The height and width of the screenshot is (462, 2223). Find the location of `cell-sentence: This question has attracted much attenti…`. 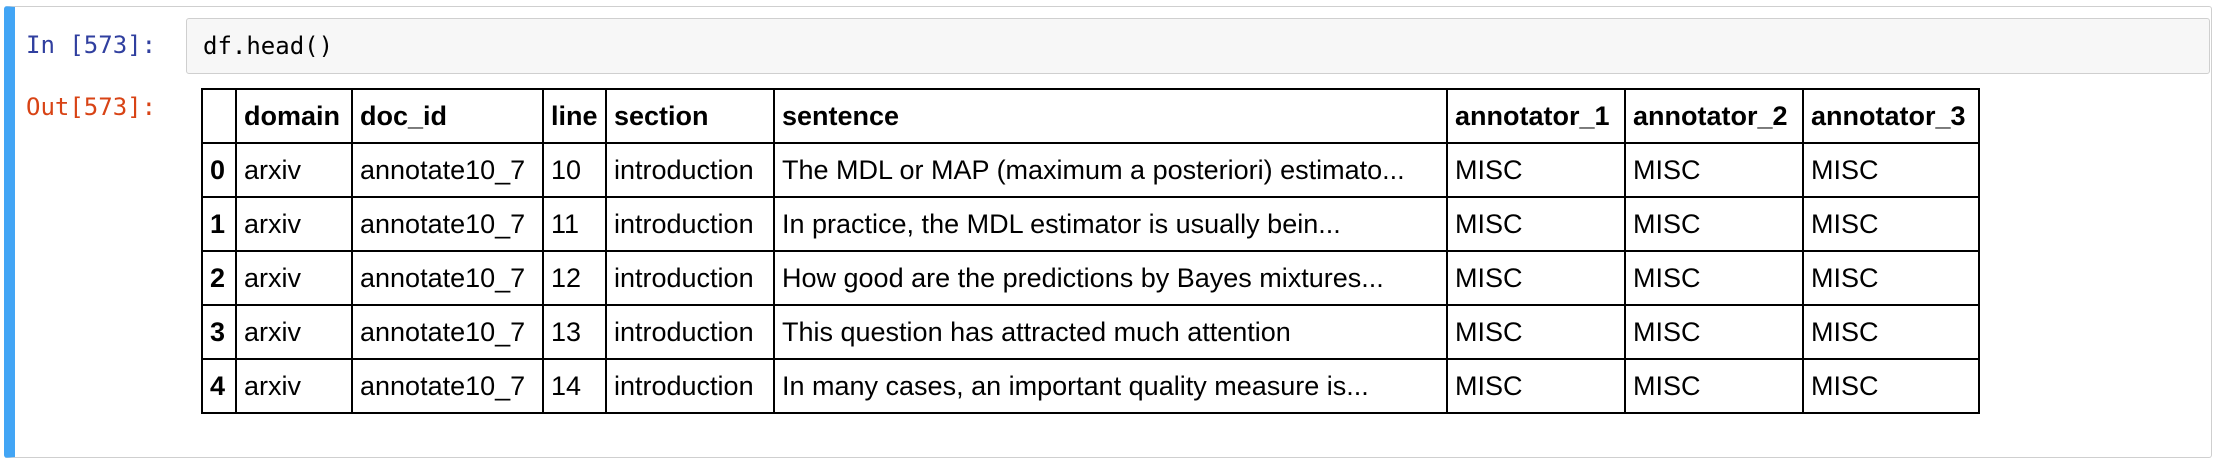

cell-sentence: This question has attracted much attenti… is located at coordinates (1110, 332).